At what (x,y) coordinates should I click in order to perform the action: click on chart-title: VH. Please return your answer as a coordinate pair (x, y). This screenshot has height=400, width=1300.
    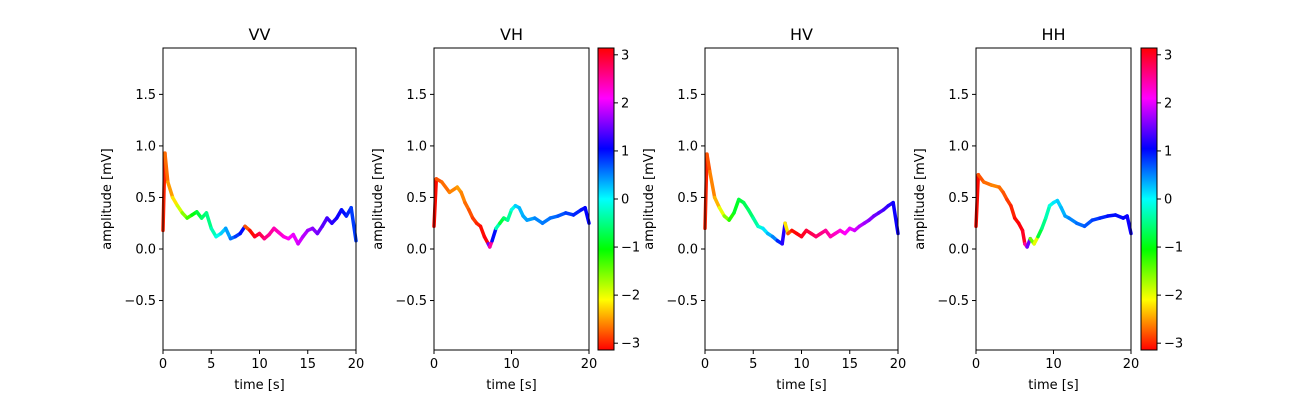
    Looking at the image, I should click on (511, 34).